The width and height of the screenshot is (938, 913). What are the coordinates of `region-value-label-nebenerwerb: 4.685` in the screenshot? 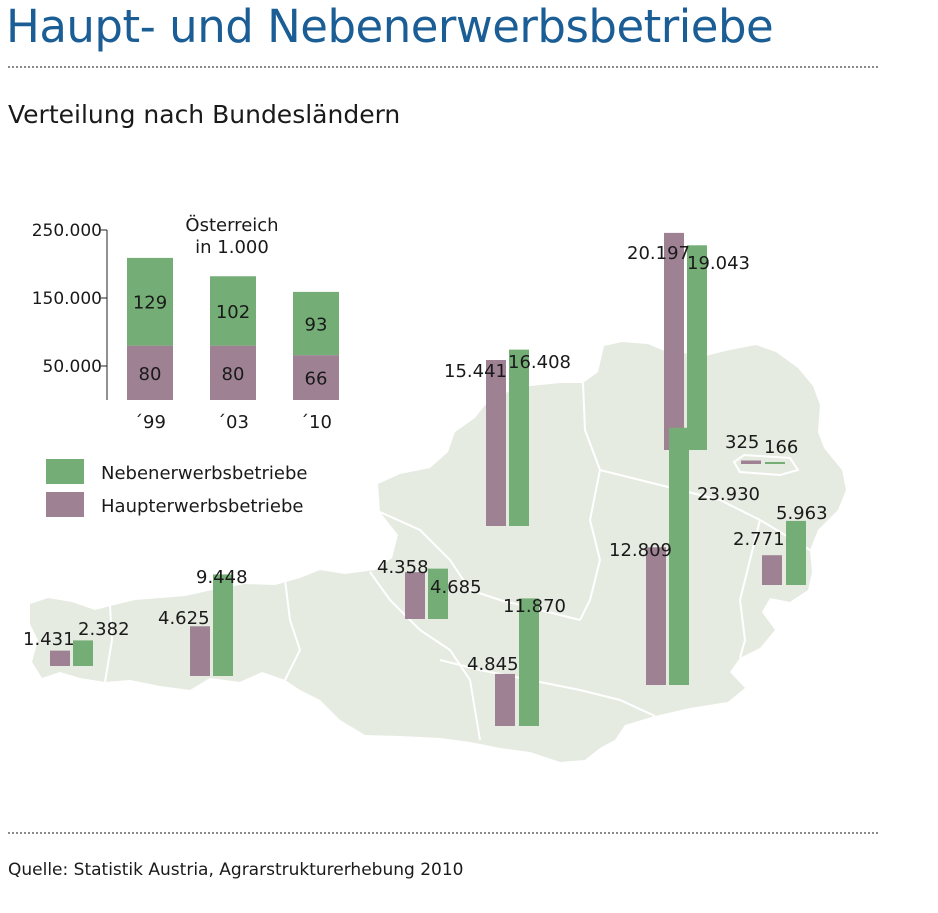 It's located at (456, 587).